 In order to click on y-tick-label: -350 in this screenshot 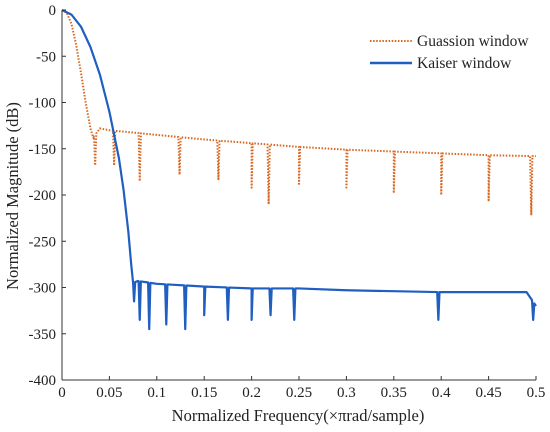, I will do `click(43, 335)`.